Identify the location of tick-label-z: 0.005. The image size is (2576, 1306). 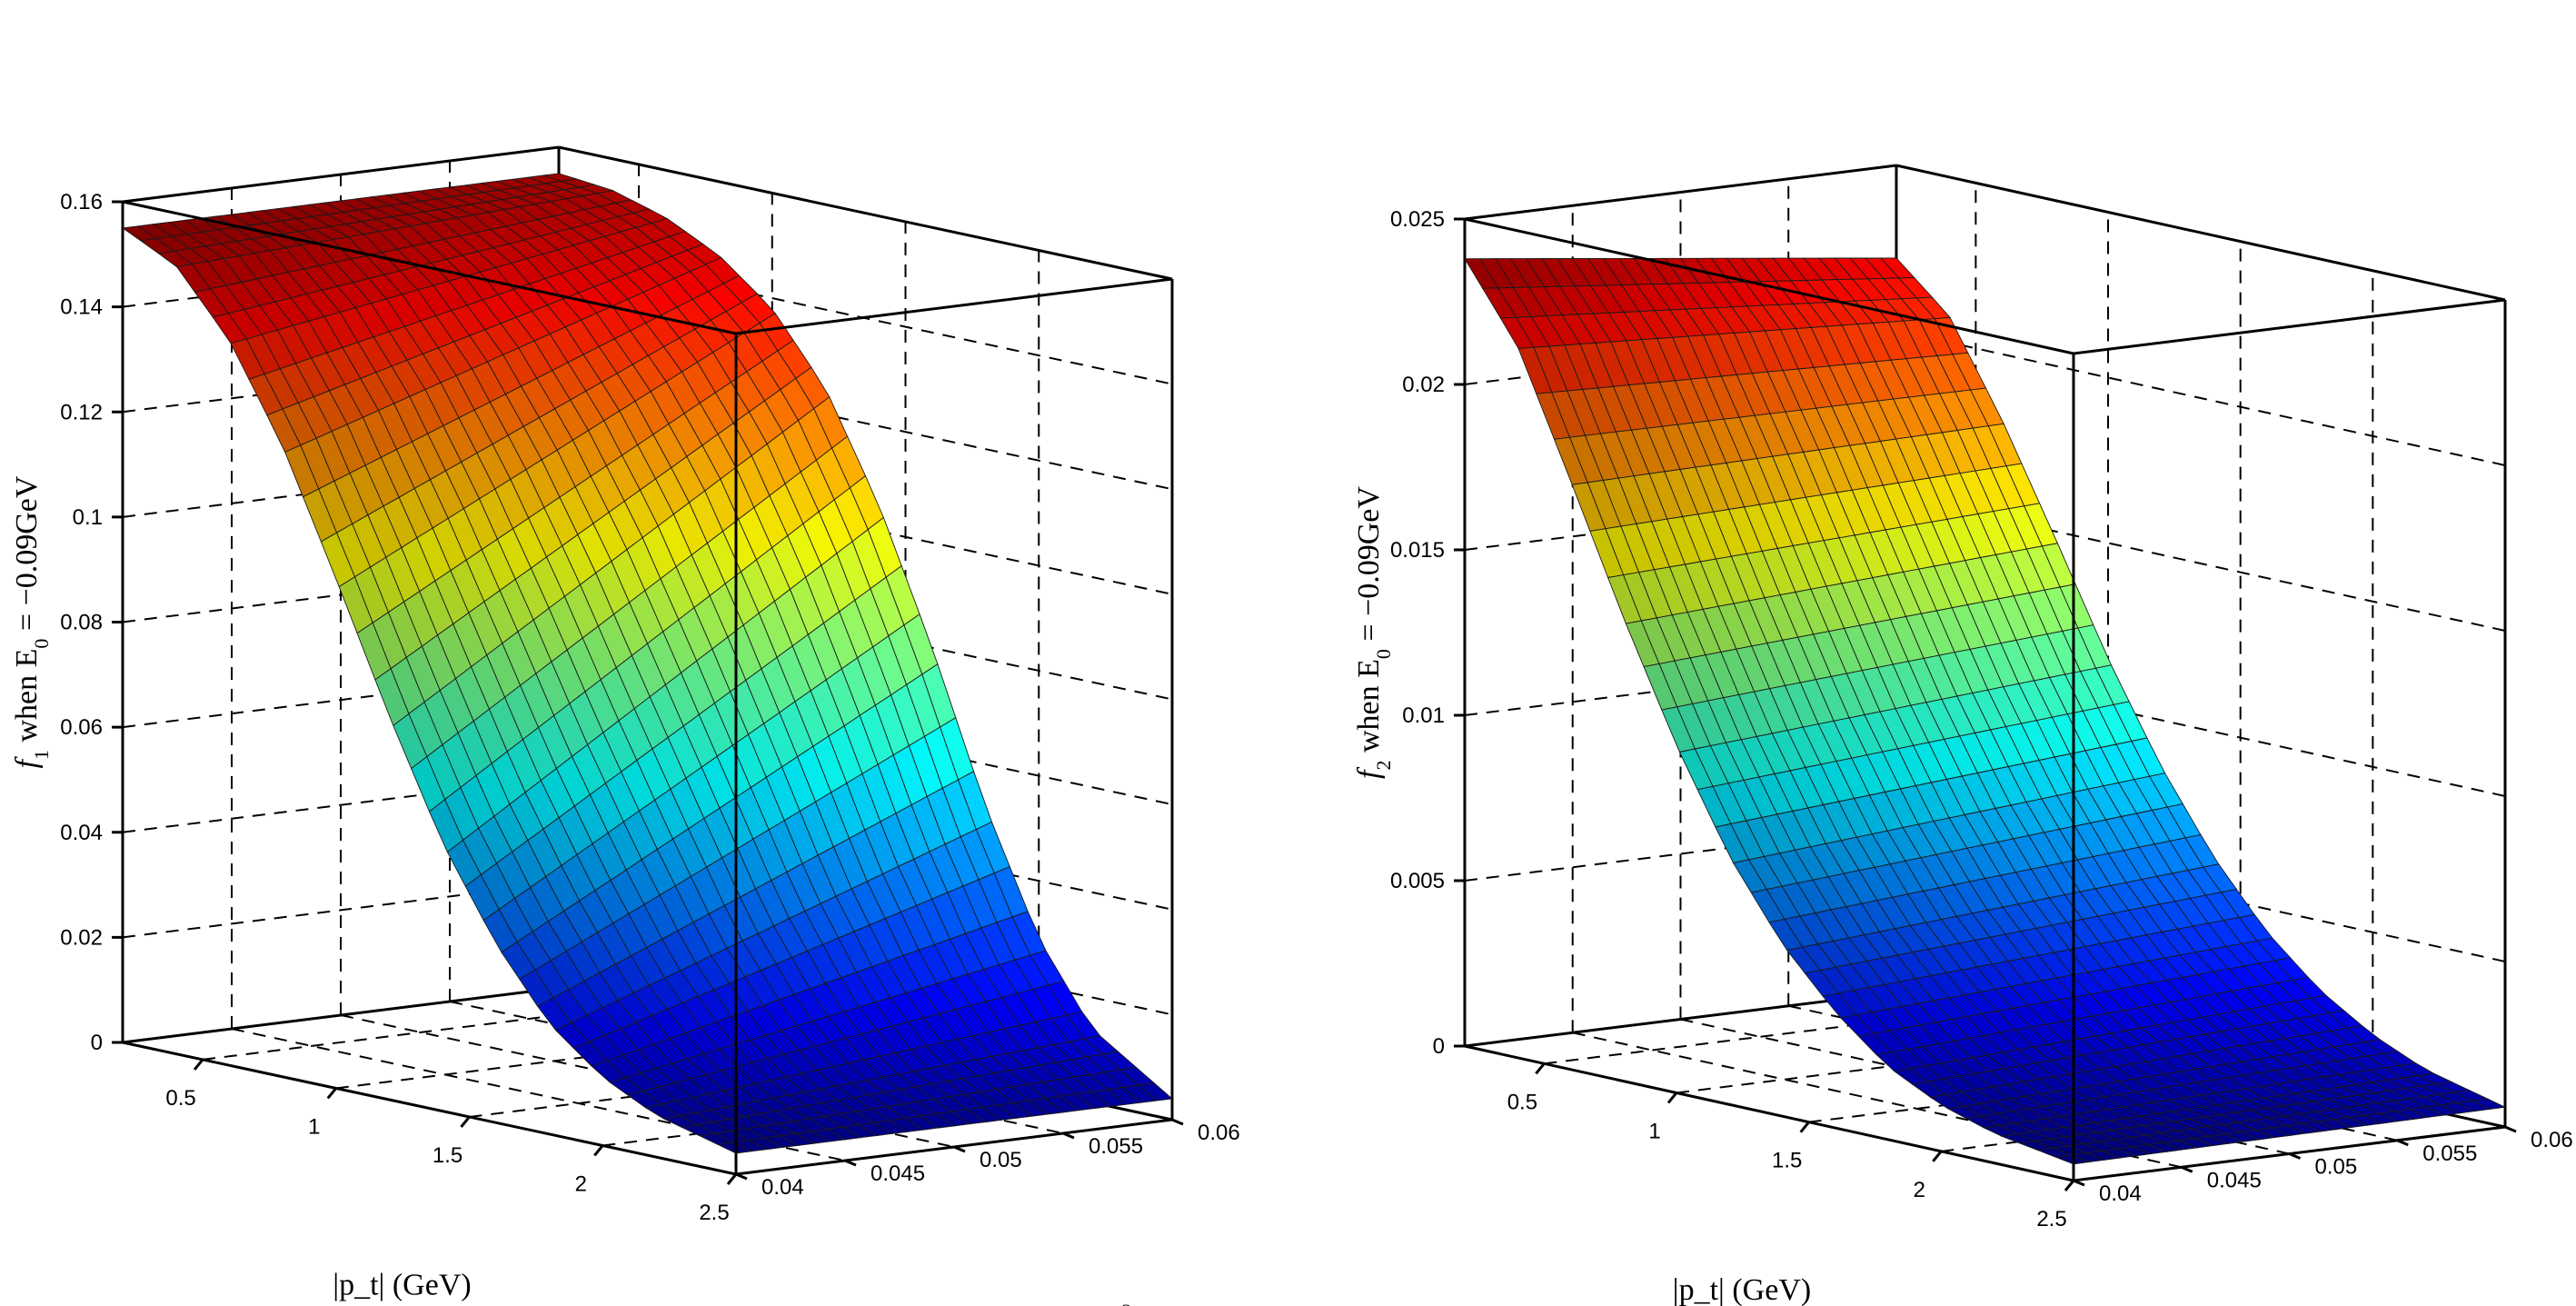
(1418, 881).